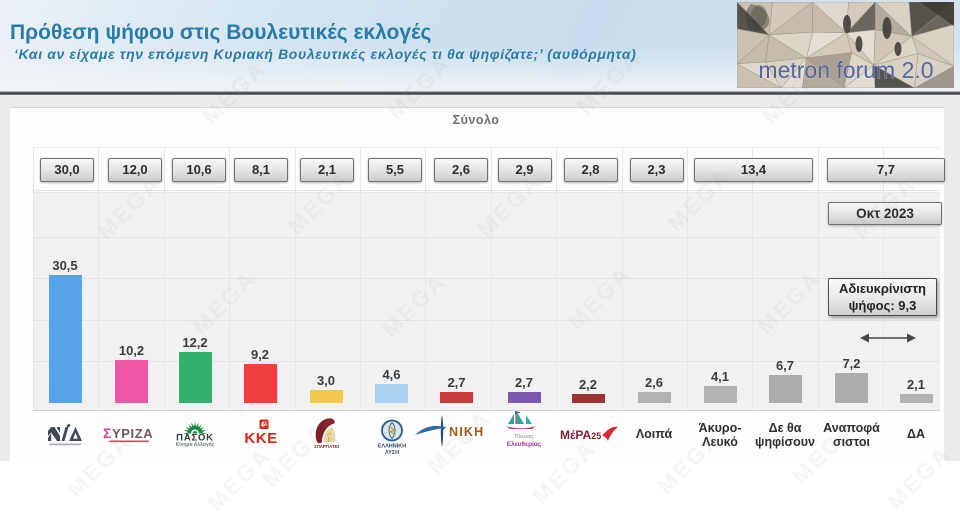 The width and height of the screenshot is (960, 517). What do you see at coordinates (195, 445) in the screenshot?
I see `svg-text: Κίνημα Αλλαγής` at bounding box center [195, 445].